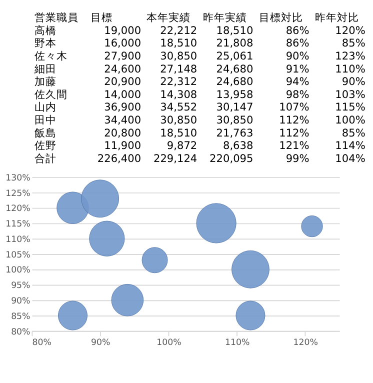 Image resolution: width=373 pixels, height=383 pixels. I want to click on text: 13,958, so click(235, 94).